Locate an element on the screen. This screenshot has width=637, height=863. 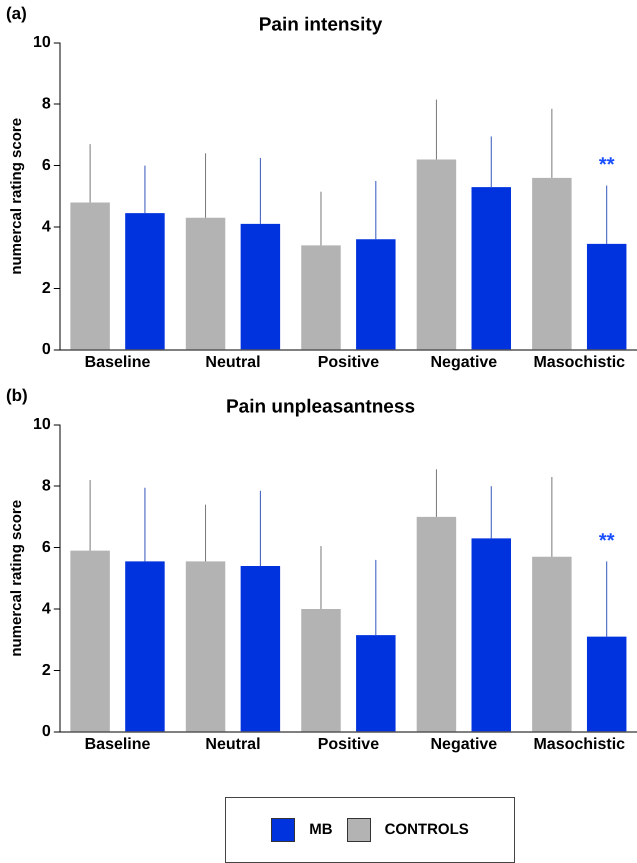
chart-title: Pain unpleasantness is located at coordinates (321, 407).